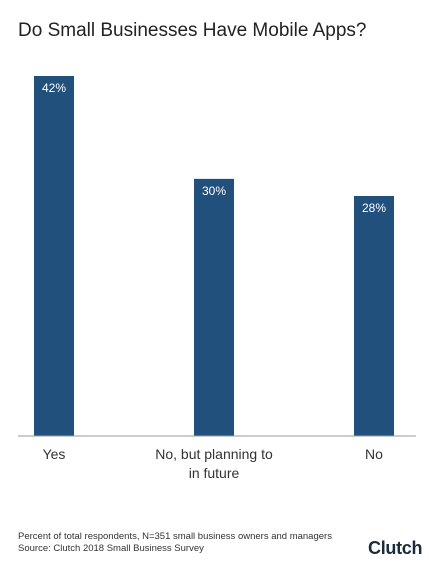 This screenshot has width=434, height=567. Describe the element at coordinates (54, 454) in the screenshot. I see `x-tick-label: Yes` at that location.